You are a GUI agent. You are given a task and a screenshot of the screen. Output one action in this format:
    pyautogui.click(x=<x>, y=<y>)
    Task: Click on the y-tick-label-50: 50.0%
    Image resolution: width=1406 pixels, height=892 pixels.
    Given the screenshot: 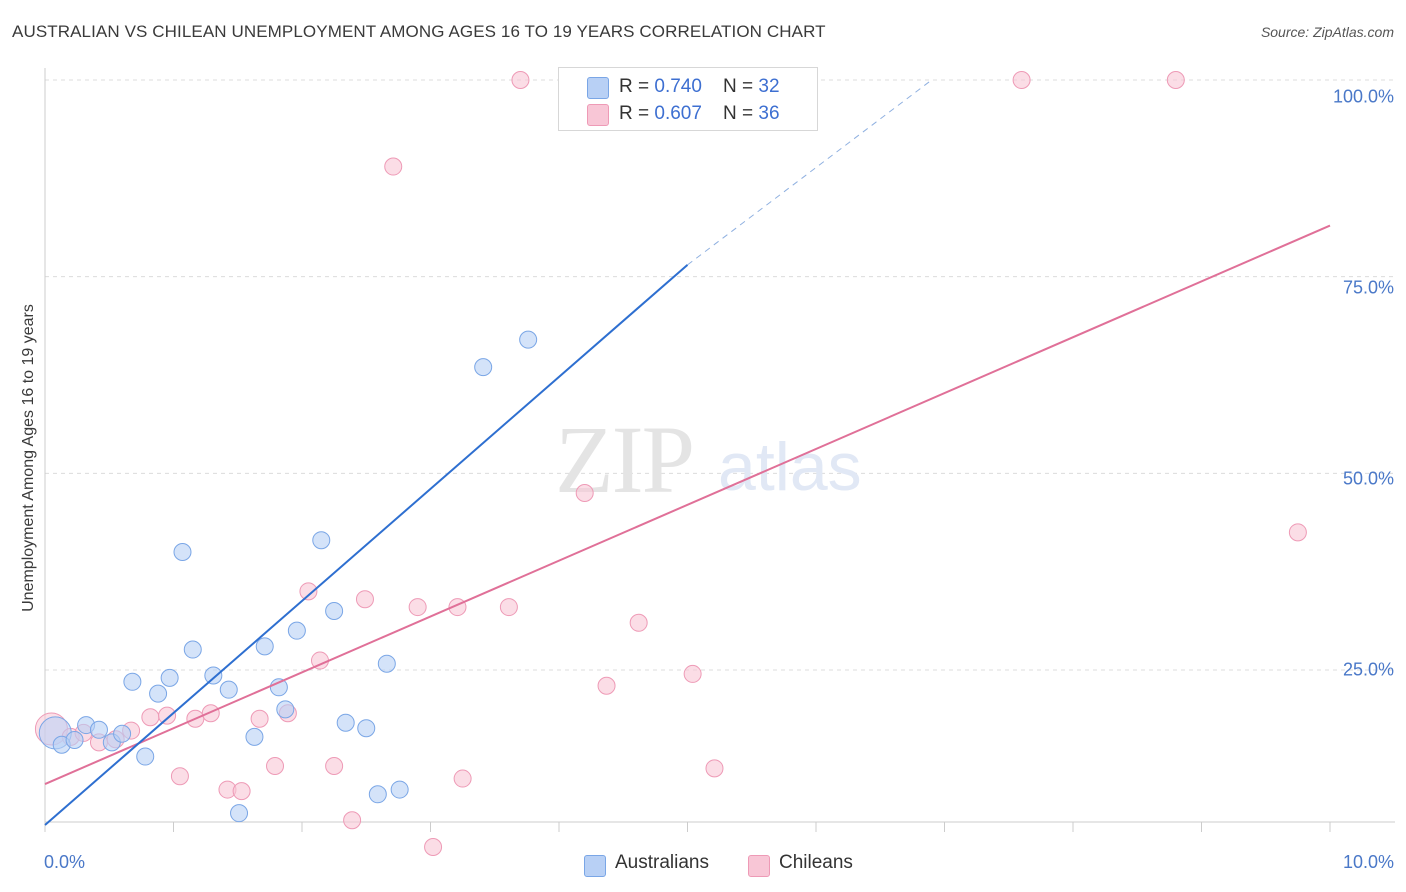 What is the action you would take?
    pyautogui.click(x=1368, y=478)
    